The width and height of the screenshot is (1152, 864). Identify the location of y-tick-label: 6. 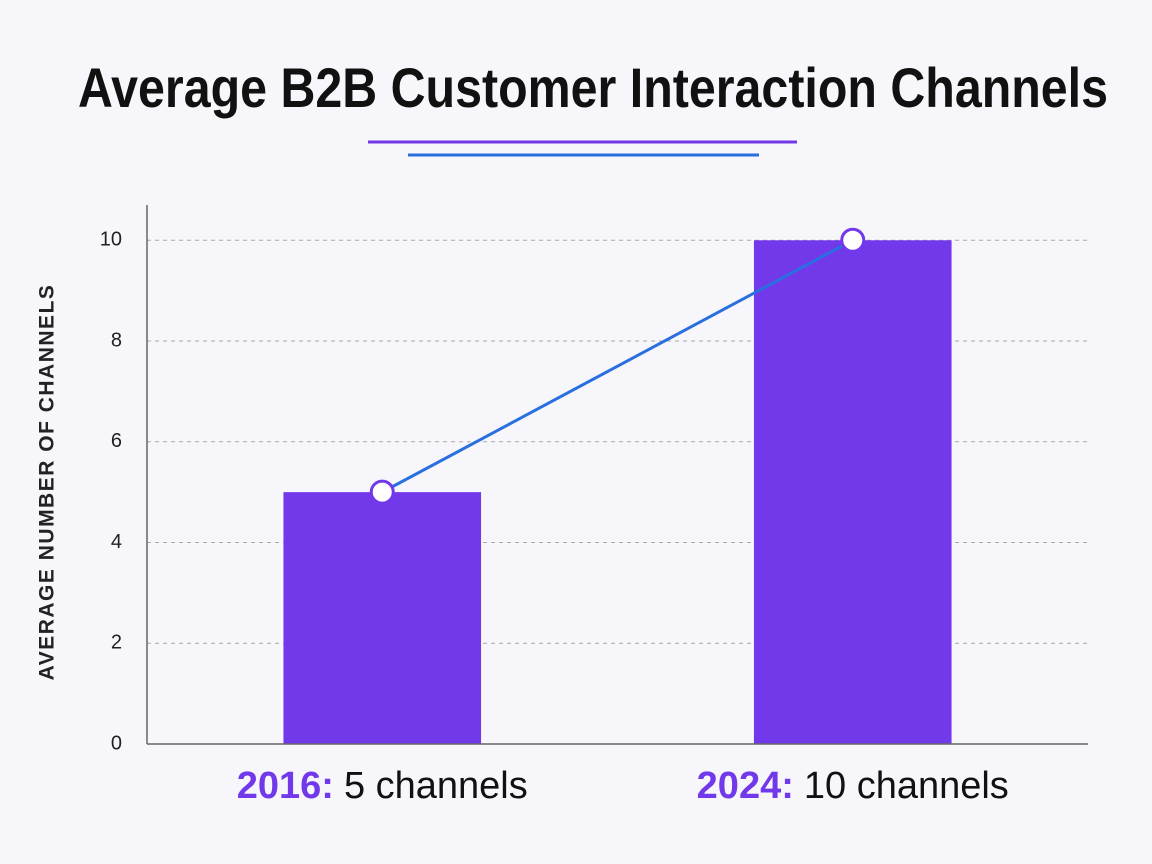
(116, 441).